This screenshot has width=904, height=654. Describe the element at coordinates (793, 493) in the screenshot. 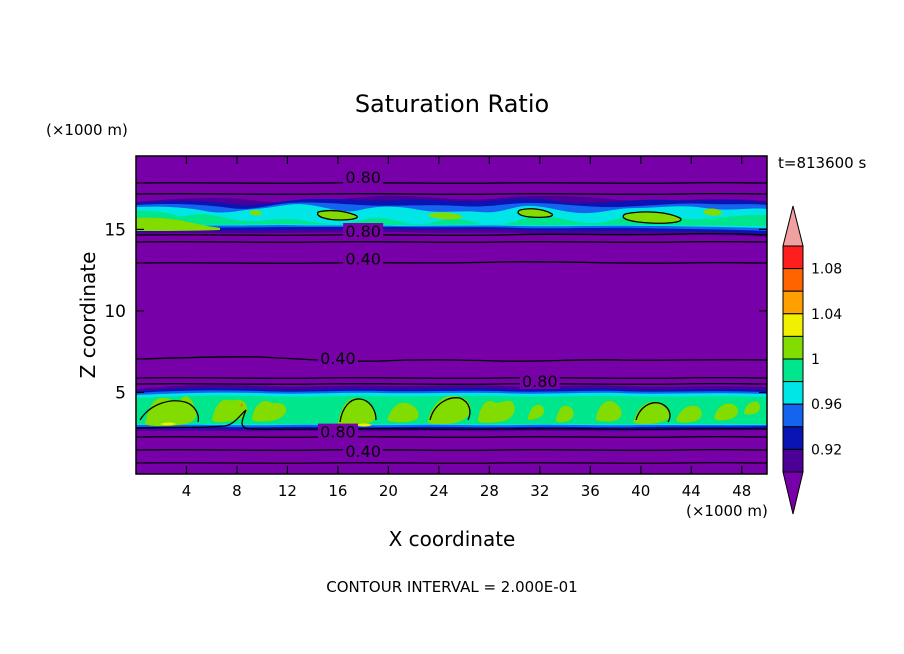

I see `colorbar-bottom-arrow` at that location.